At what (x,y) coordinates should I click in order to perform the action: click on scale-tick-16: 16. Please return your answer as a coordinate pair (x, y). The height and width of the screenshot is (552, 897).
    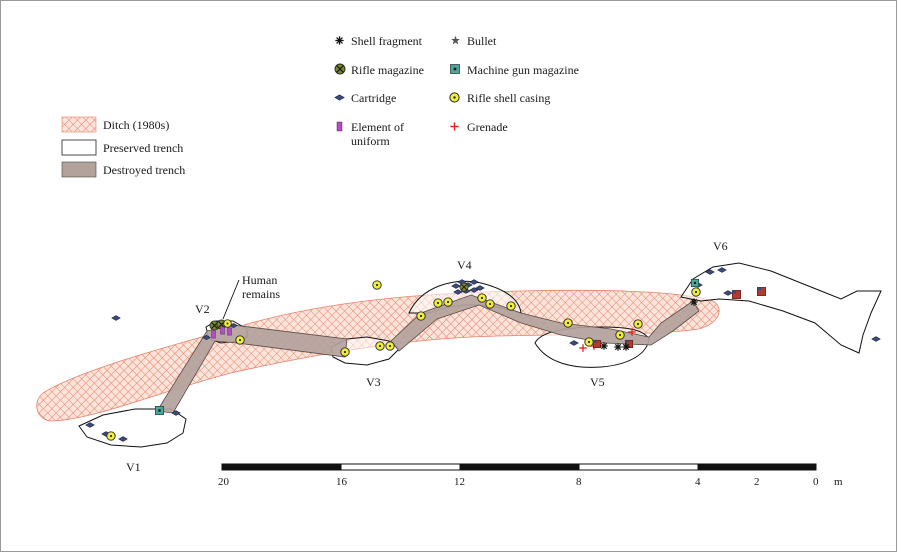
    Looking at the image, I should click on (342, 482).